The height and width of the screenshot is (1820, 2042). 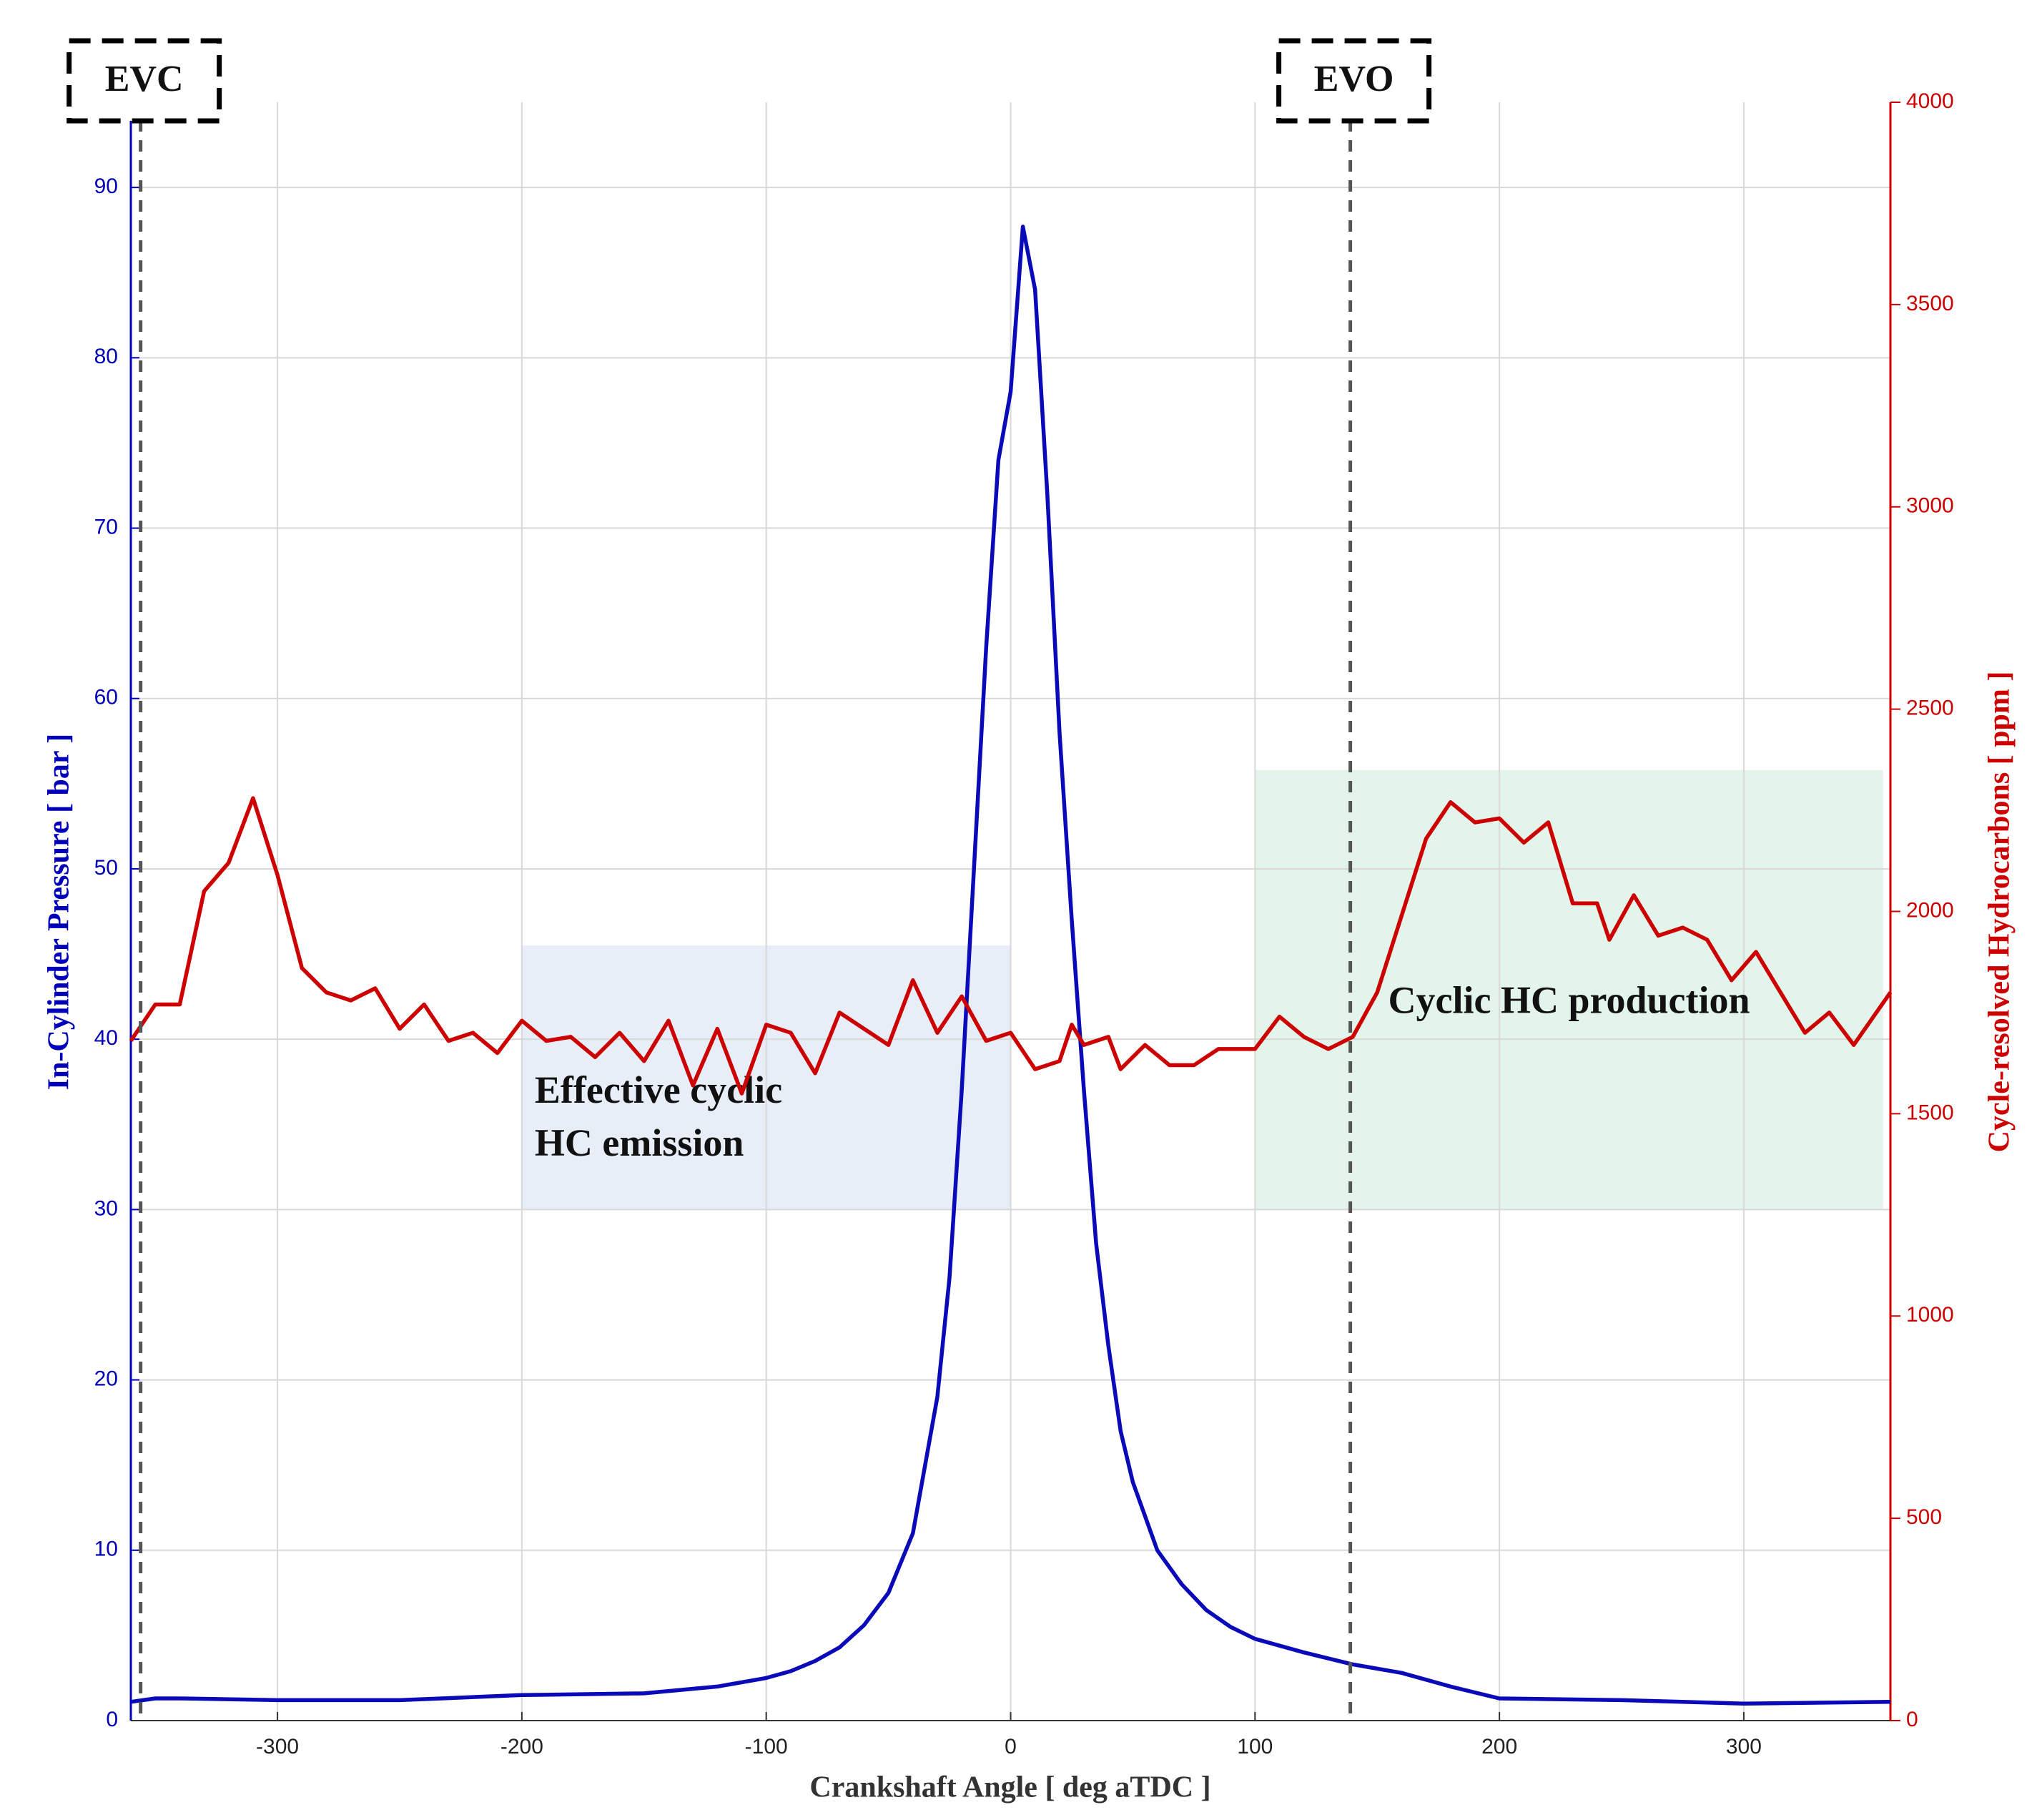 What do you see at coordinates (106, 526) in the screenshot?
I see `y-tick-label: 70` at bounding box center [106, 526].